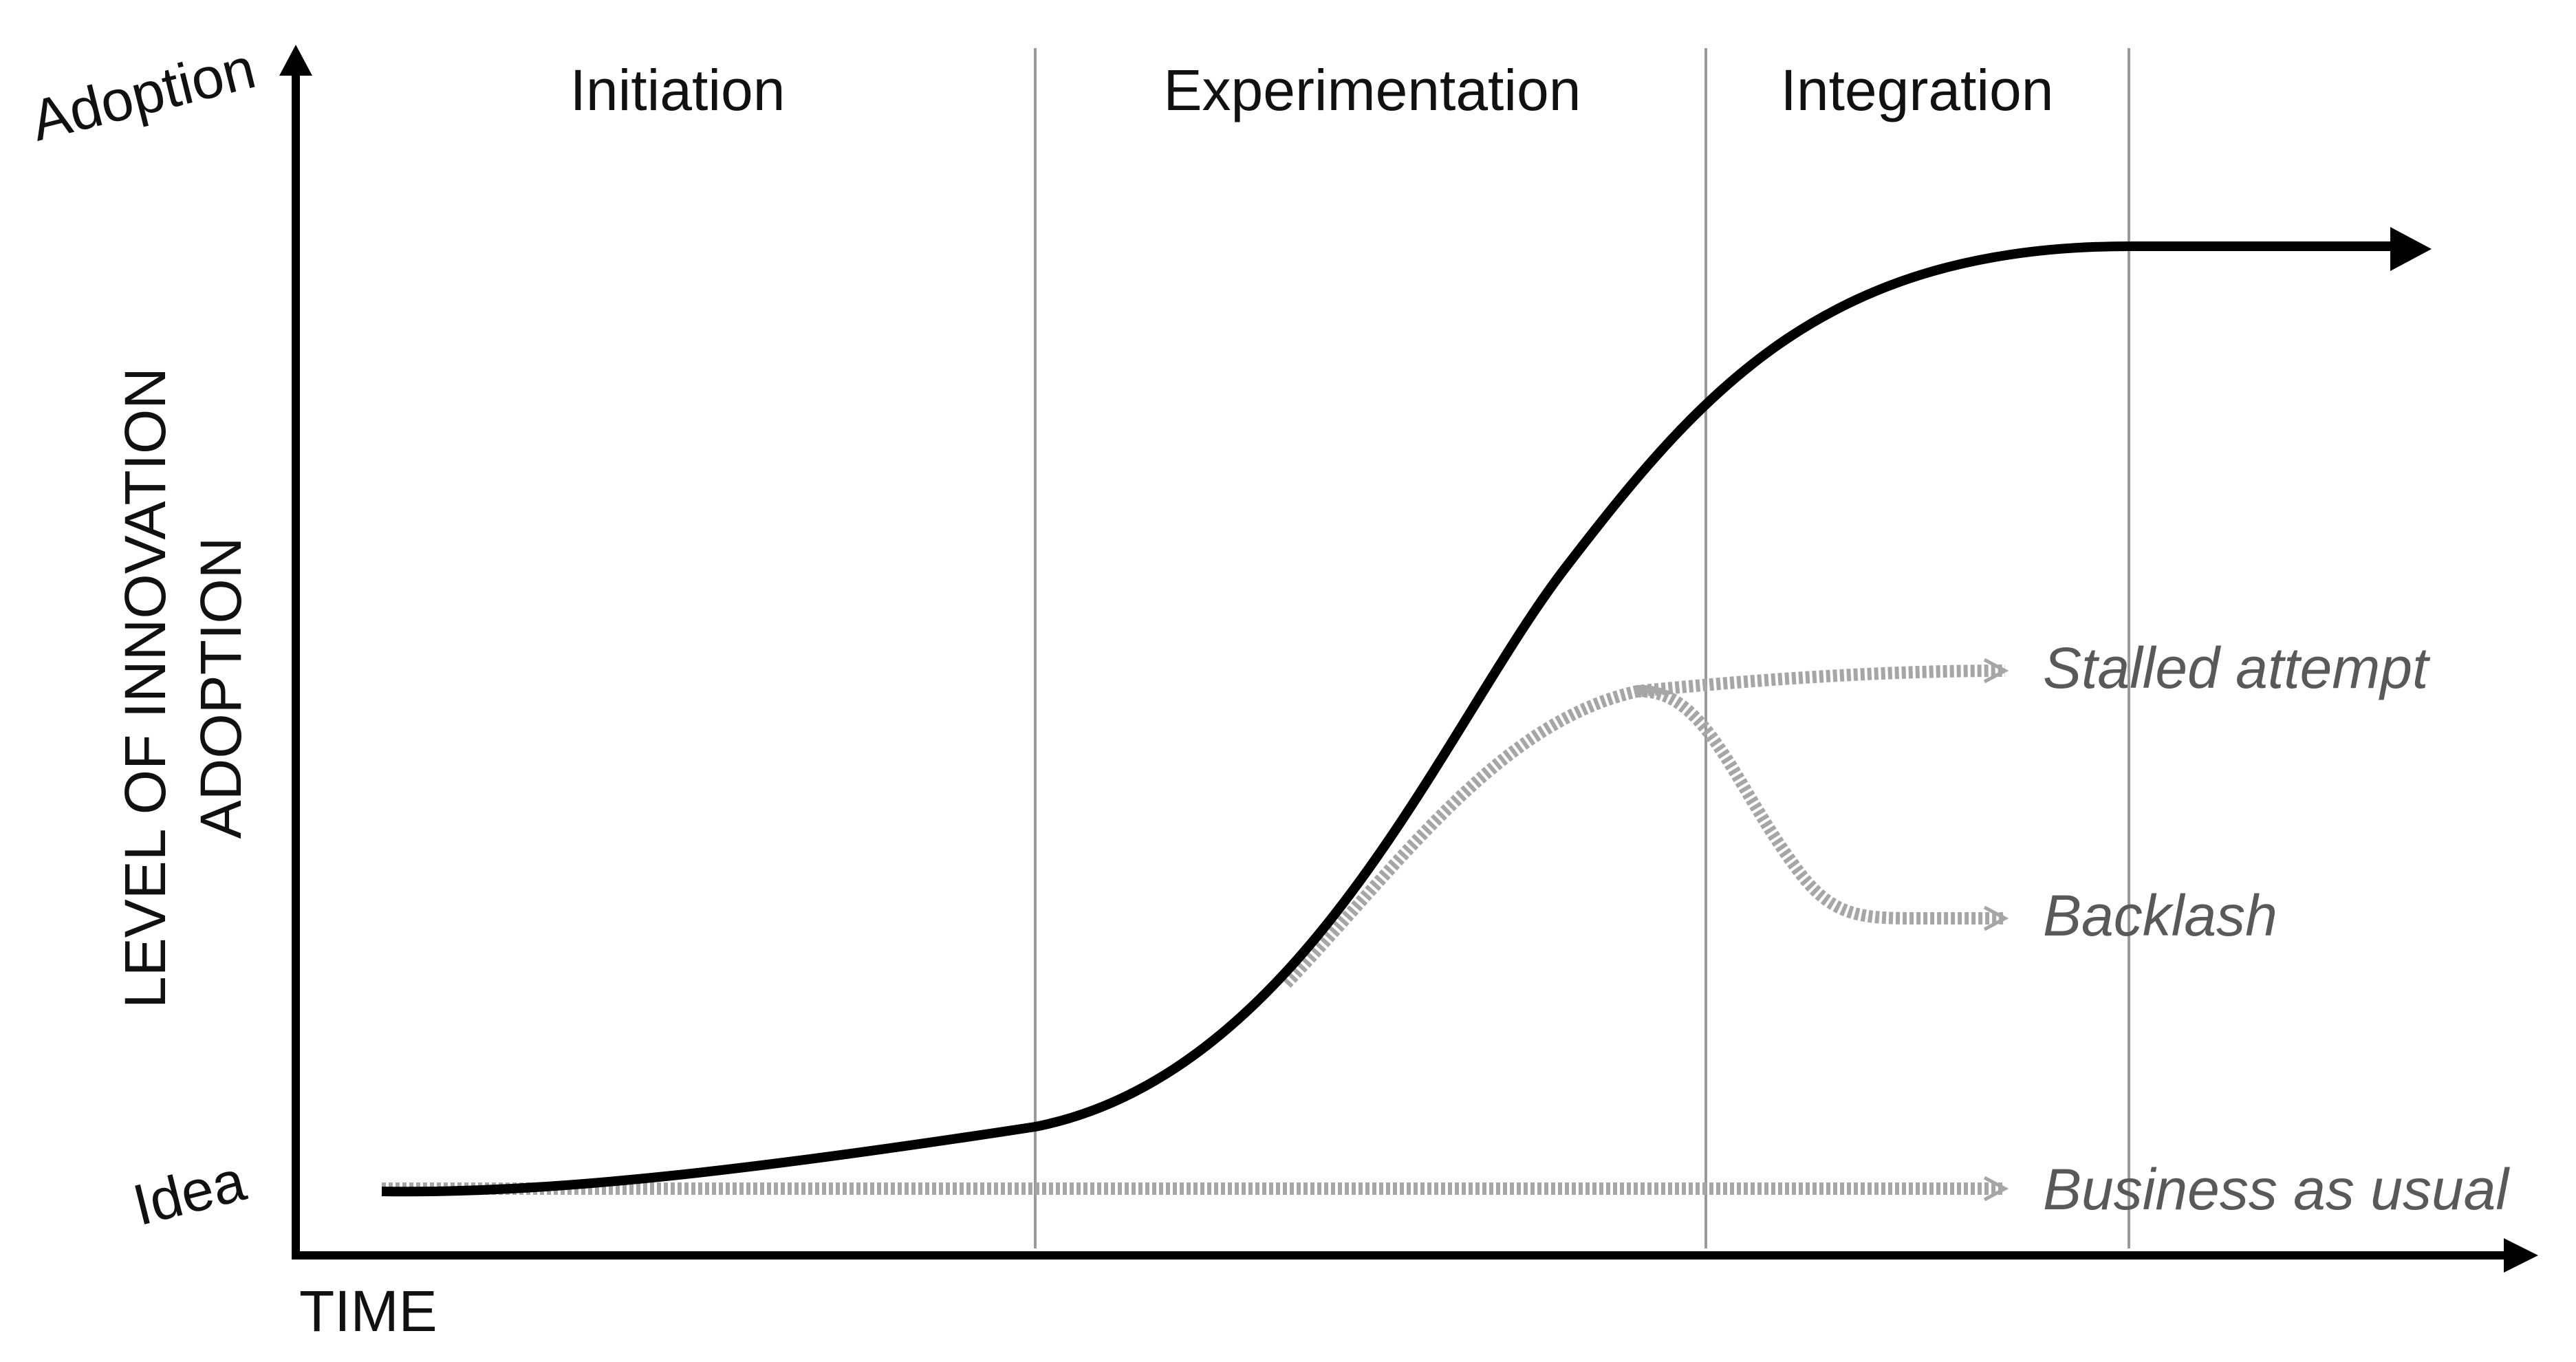 Image resolution: width=2576 pixels, height=1362 pixels. Describe the element at coordinates (145, 687) in the screenshot. I see `y-axis-title-line1: LEVEL OF INNOVATION` at that location.